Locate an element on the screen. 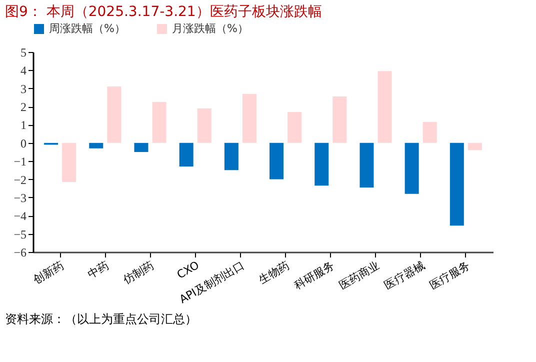  y-tick-label: 2 is located at coordinates (23, 107).